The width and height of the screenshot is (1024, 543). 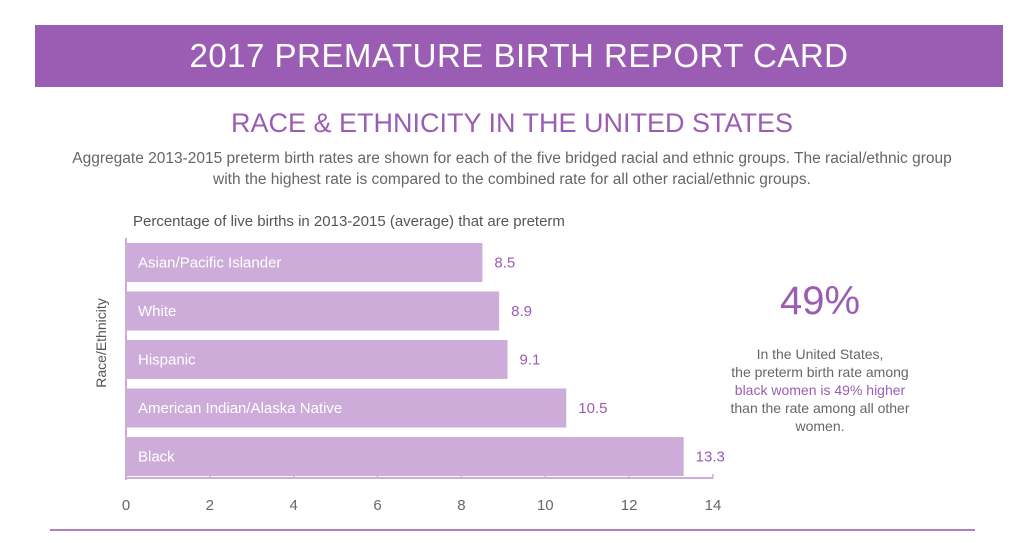 What do you see at coordinates (710, 457) in the screenshot?
I see `bar-value-label: 13.3` at bounding box center [710, 457].